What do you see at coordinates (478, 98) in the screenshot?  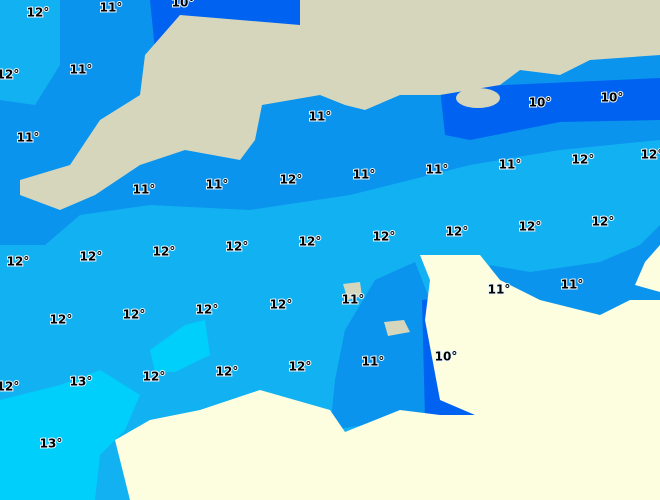 I see `land-isle-of-wight` at bounding box center [478, 98].